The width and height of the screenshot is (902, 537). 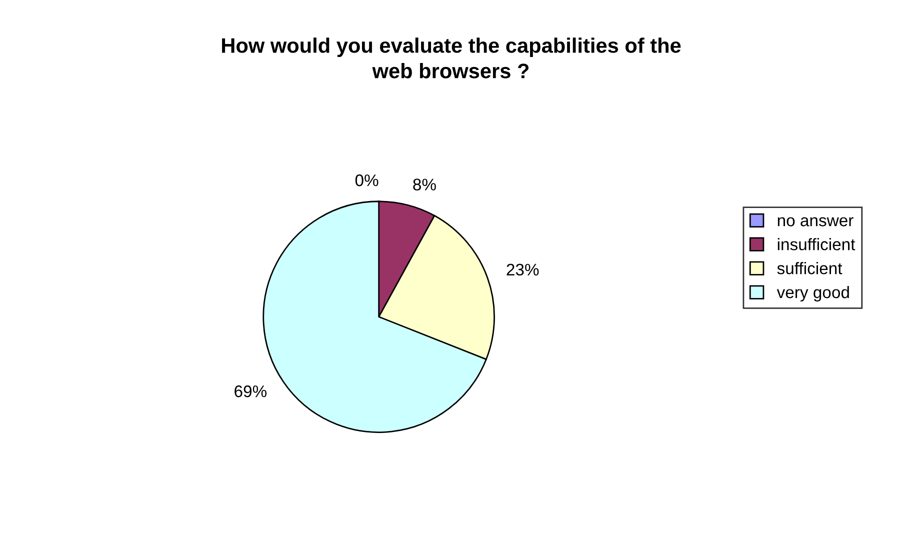 What do you see at coordinates (451, 58) in the screenshot?
I see `chart-title: How would you evaluate the capabilities of the web browsers ?` at bounding box center [451, 58].